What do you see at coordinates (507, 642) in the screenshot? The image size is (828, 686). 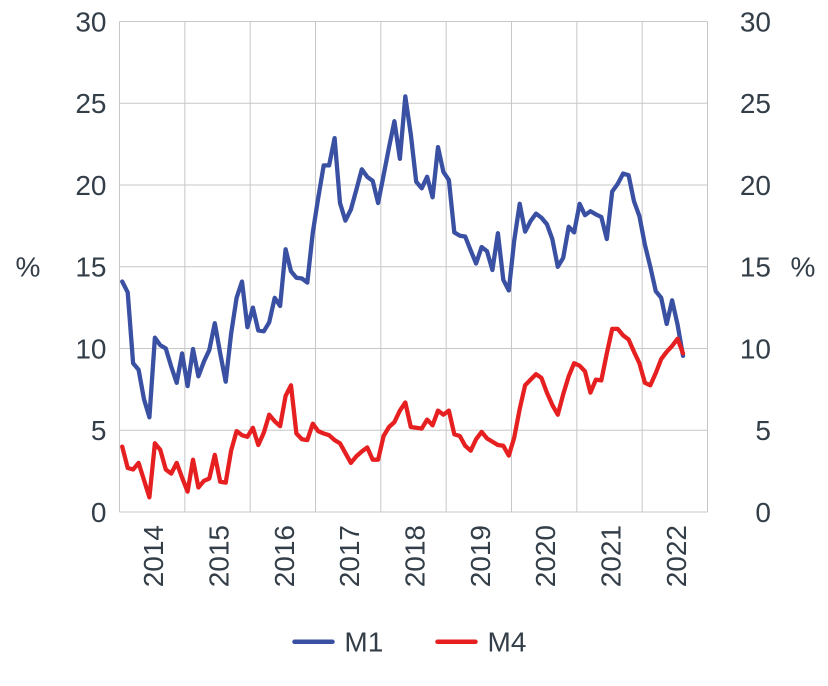 I see `svg-text: M4` at bounding box center [507, 642].